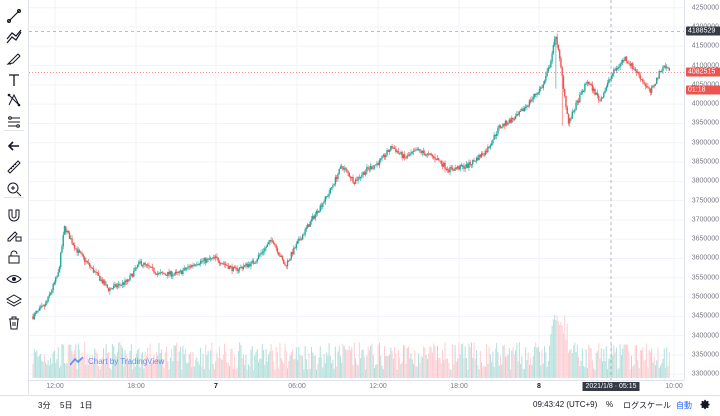 Image resolution: width=720 pixels, height=416 pixels. Describe the element at coordinates (14, 189) in the screenshot. I see `zoom-in-icon` at that location.